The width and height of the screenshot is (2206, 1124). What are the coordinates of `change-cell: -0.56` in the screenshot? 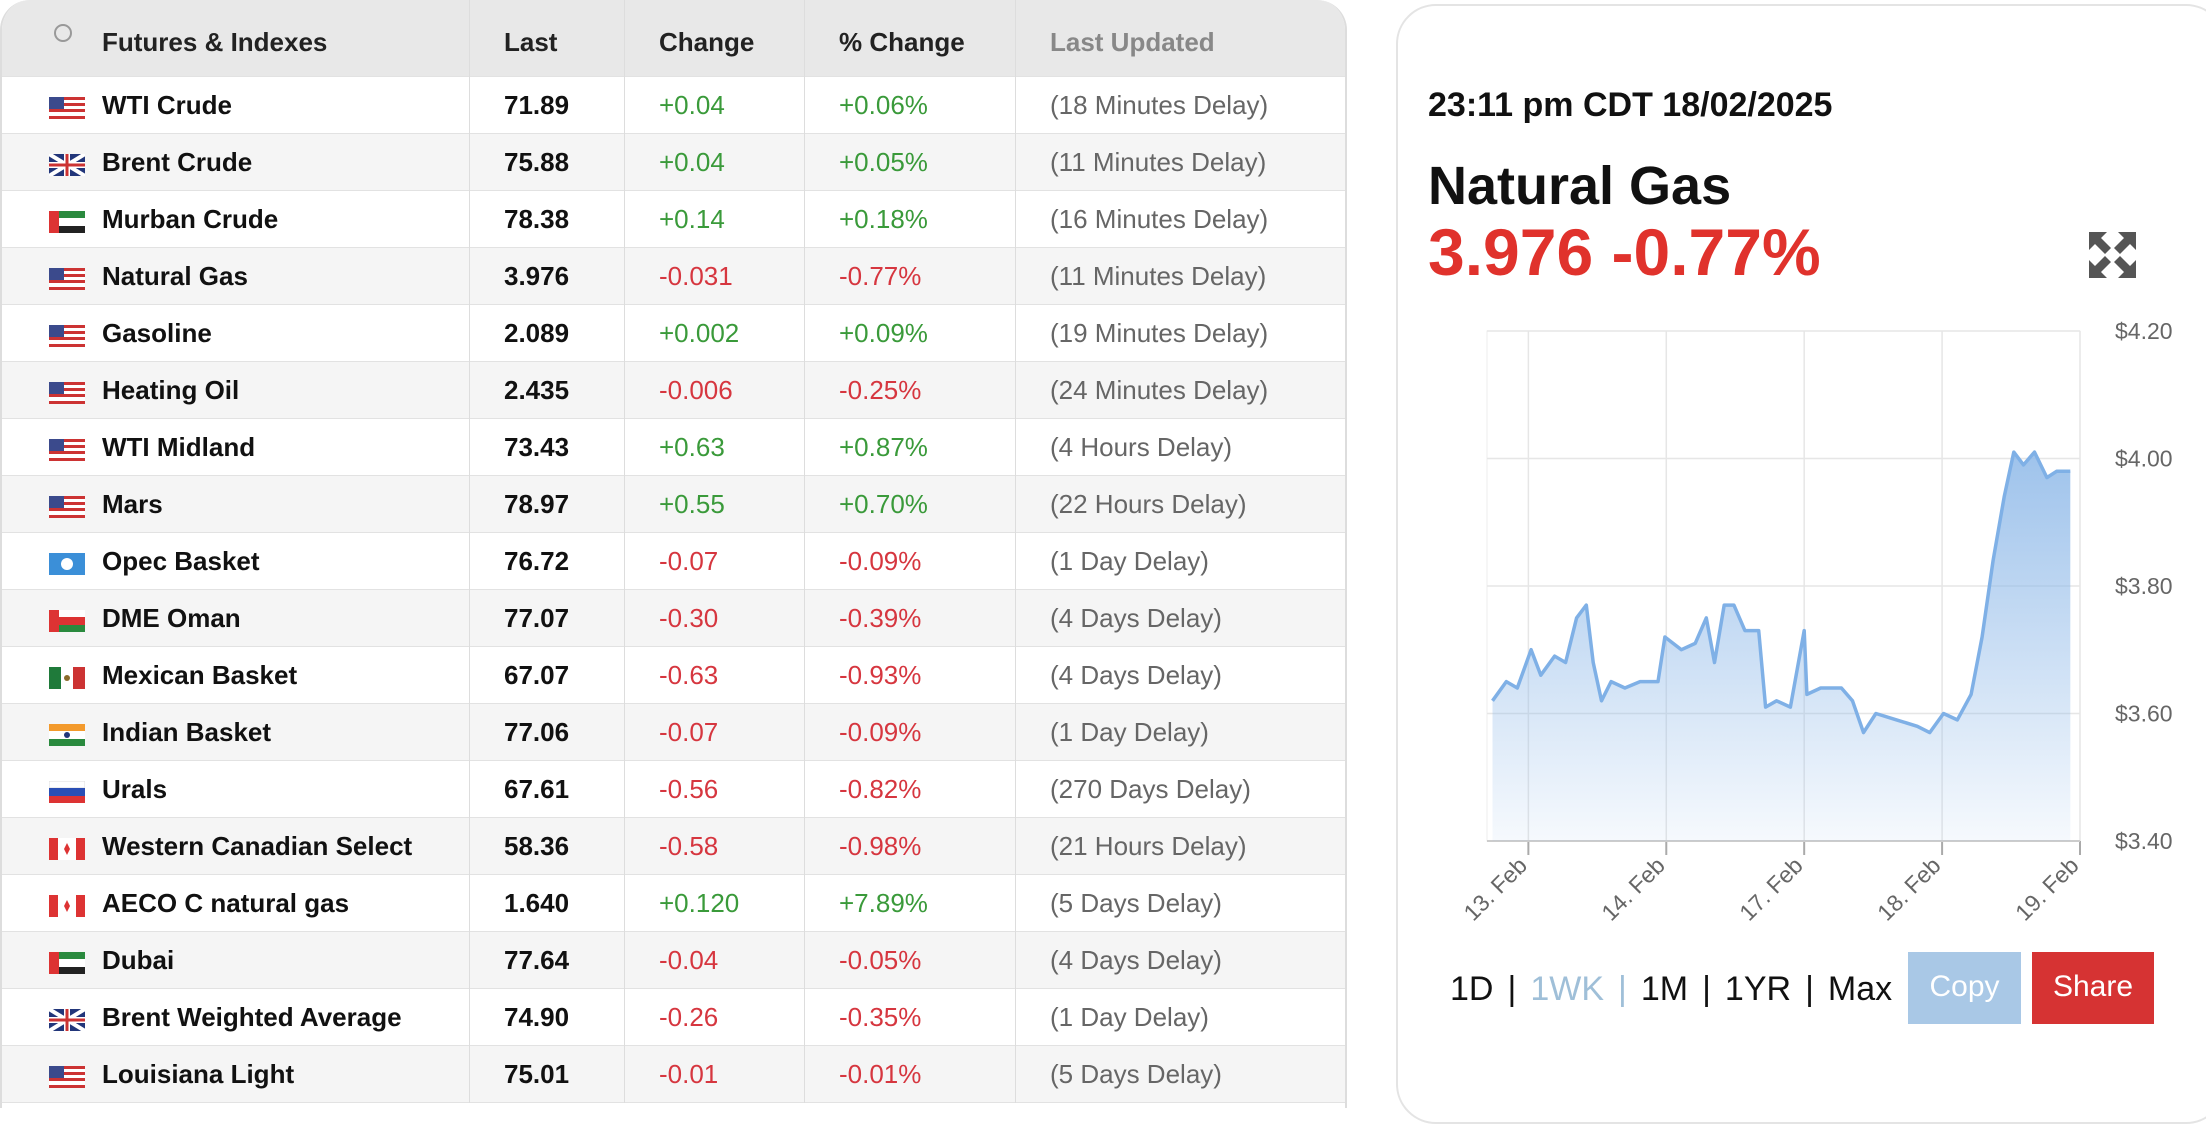 It's located at (715, 789).